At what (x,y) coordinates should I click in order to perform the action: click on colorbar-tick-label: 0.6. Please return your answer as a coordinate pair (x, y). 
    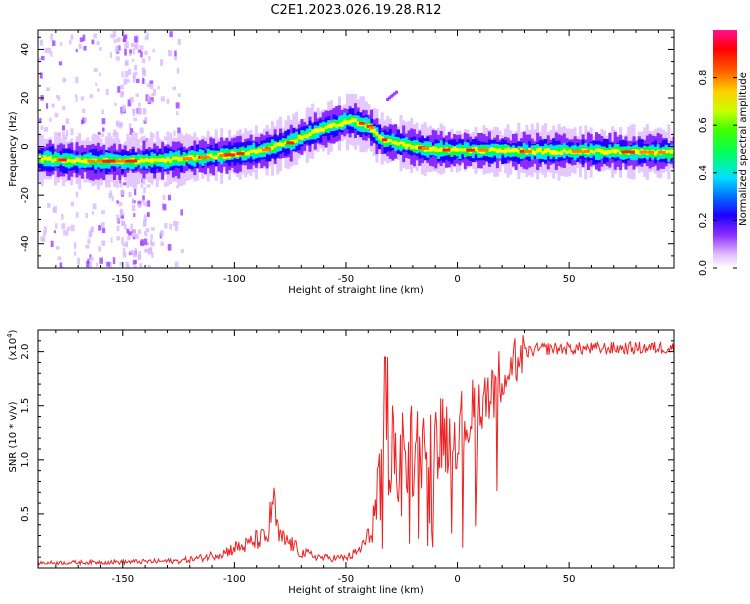
    Looking at the image, I should click on (703, 125).